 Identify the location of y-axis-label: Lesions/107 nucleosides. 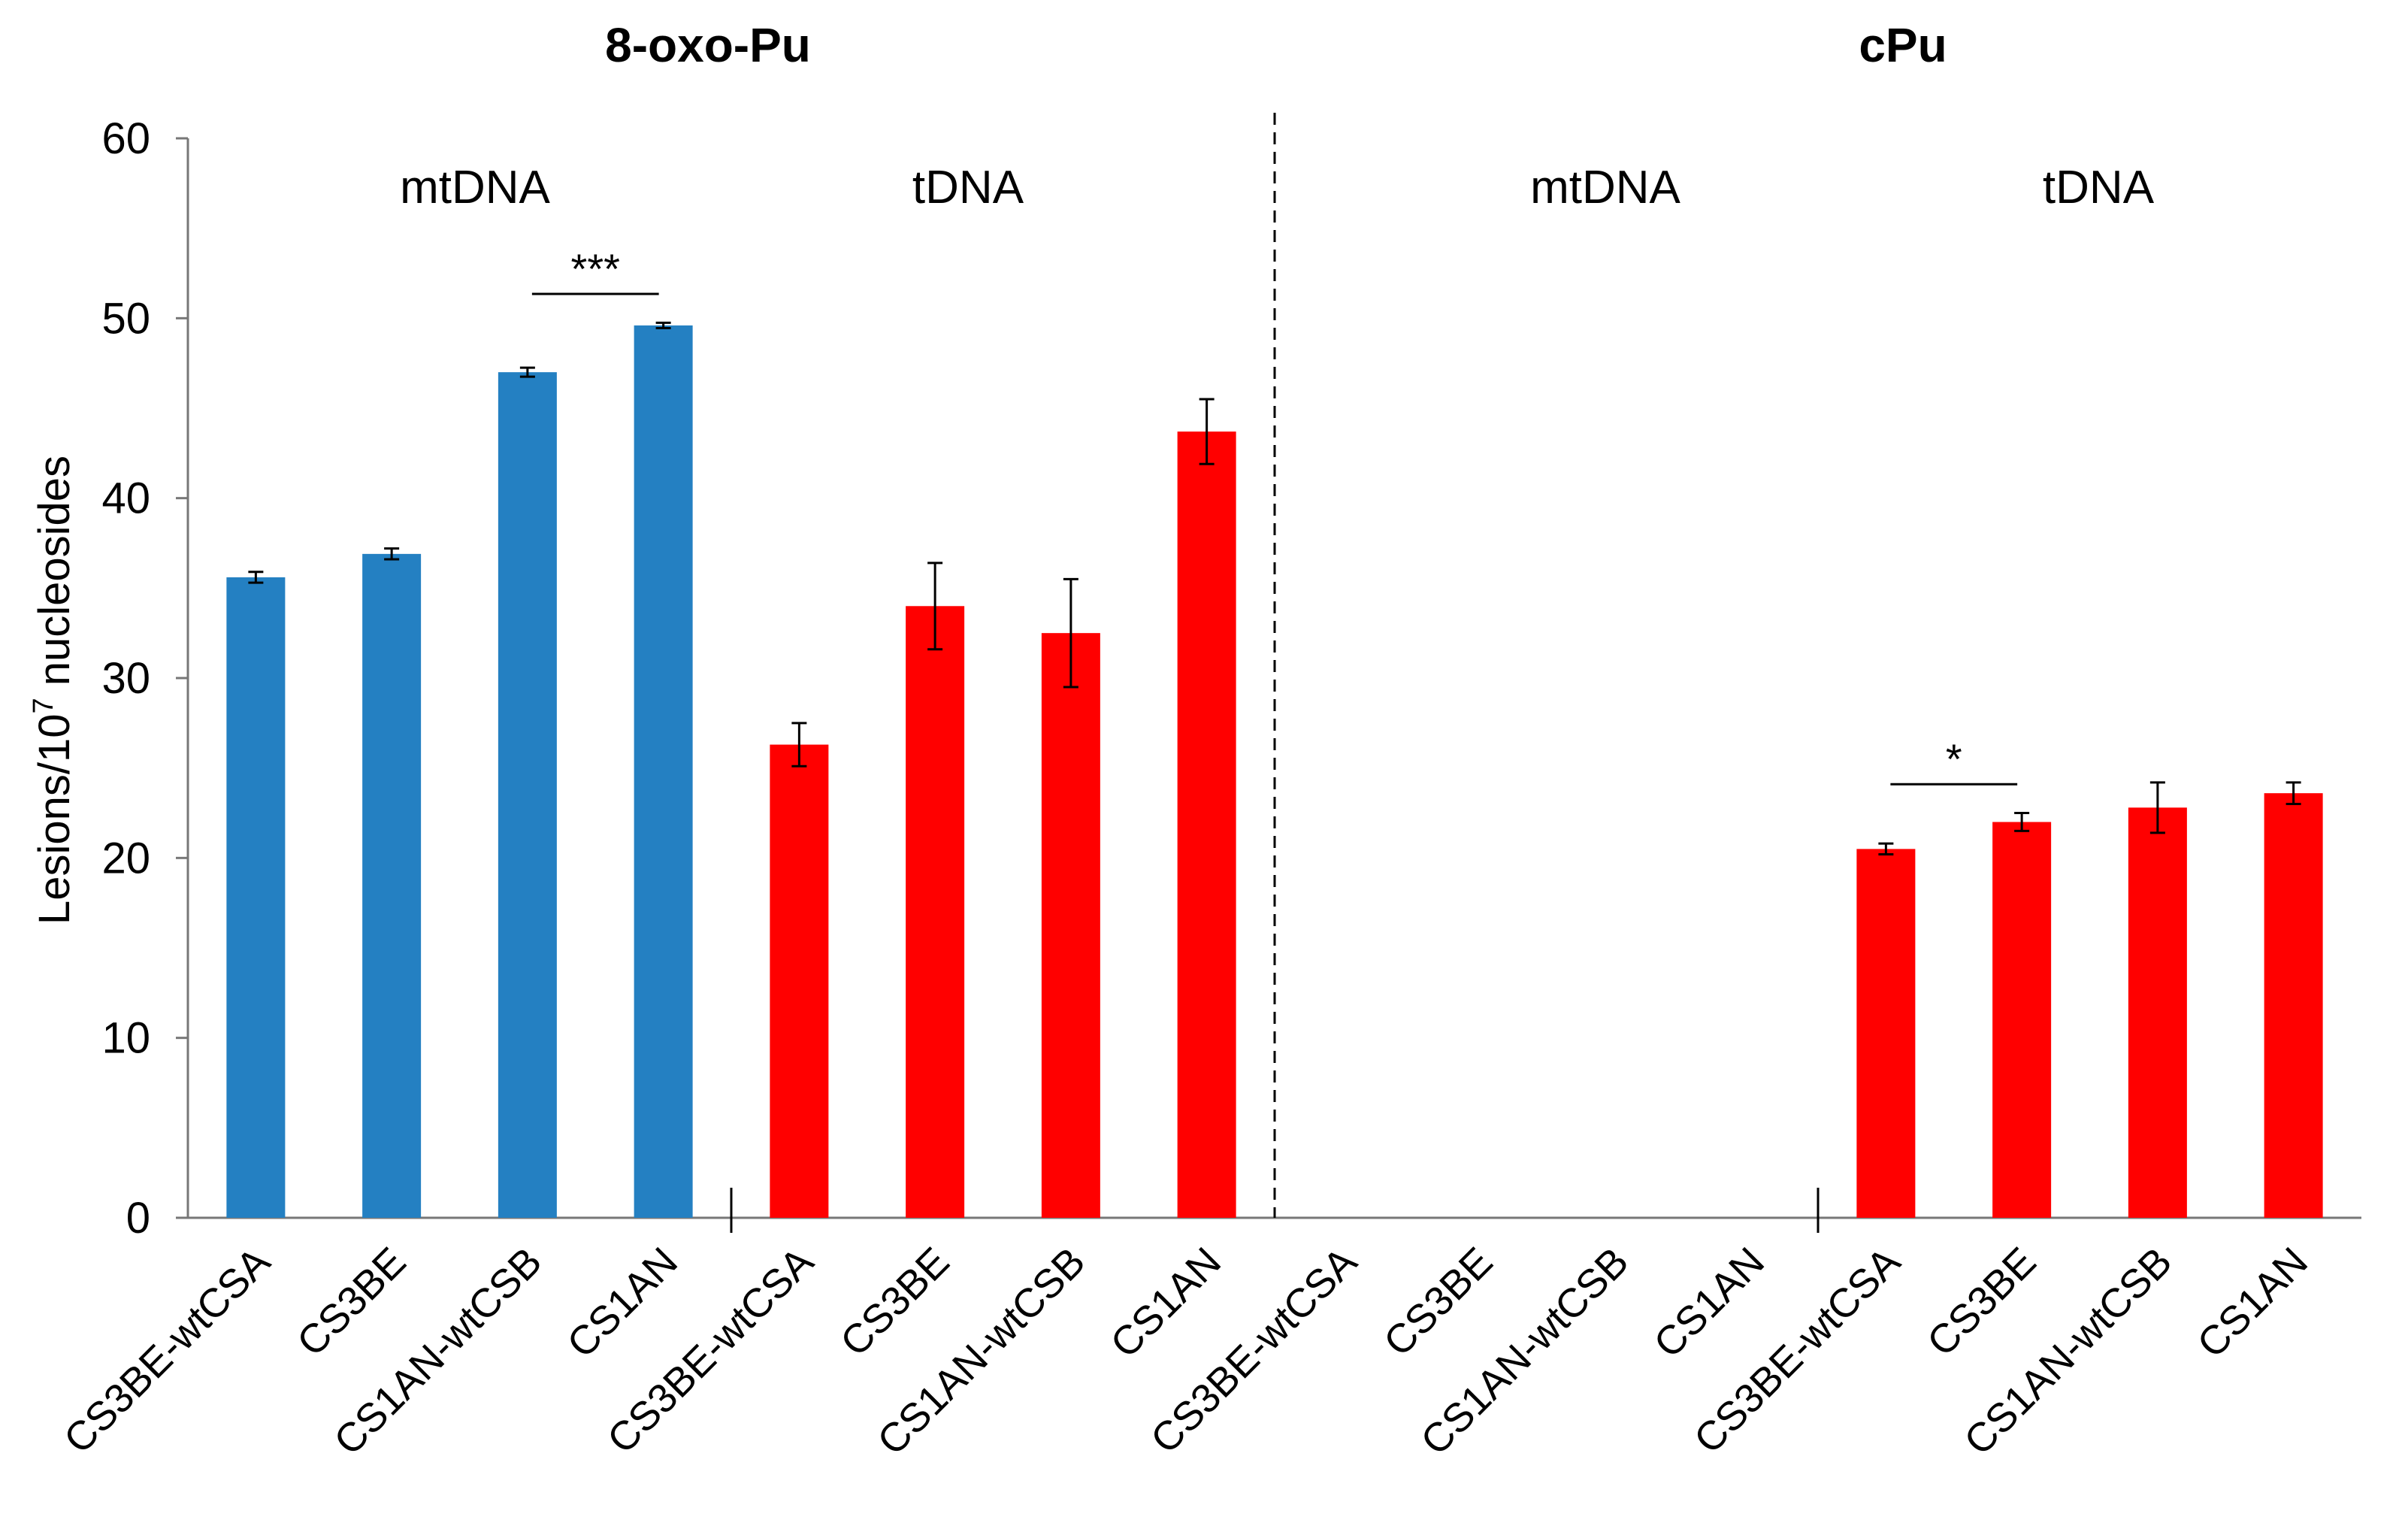
(53, 690).